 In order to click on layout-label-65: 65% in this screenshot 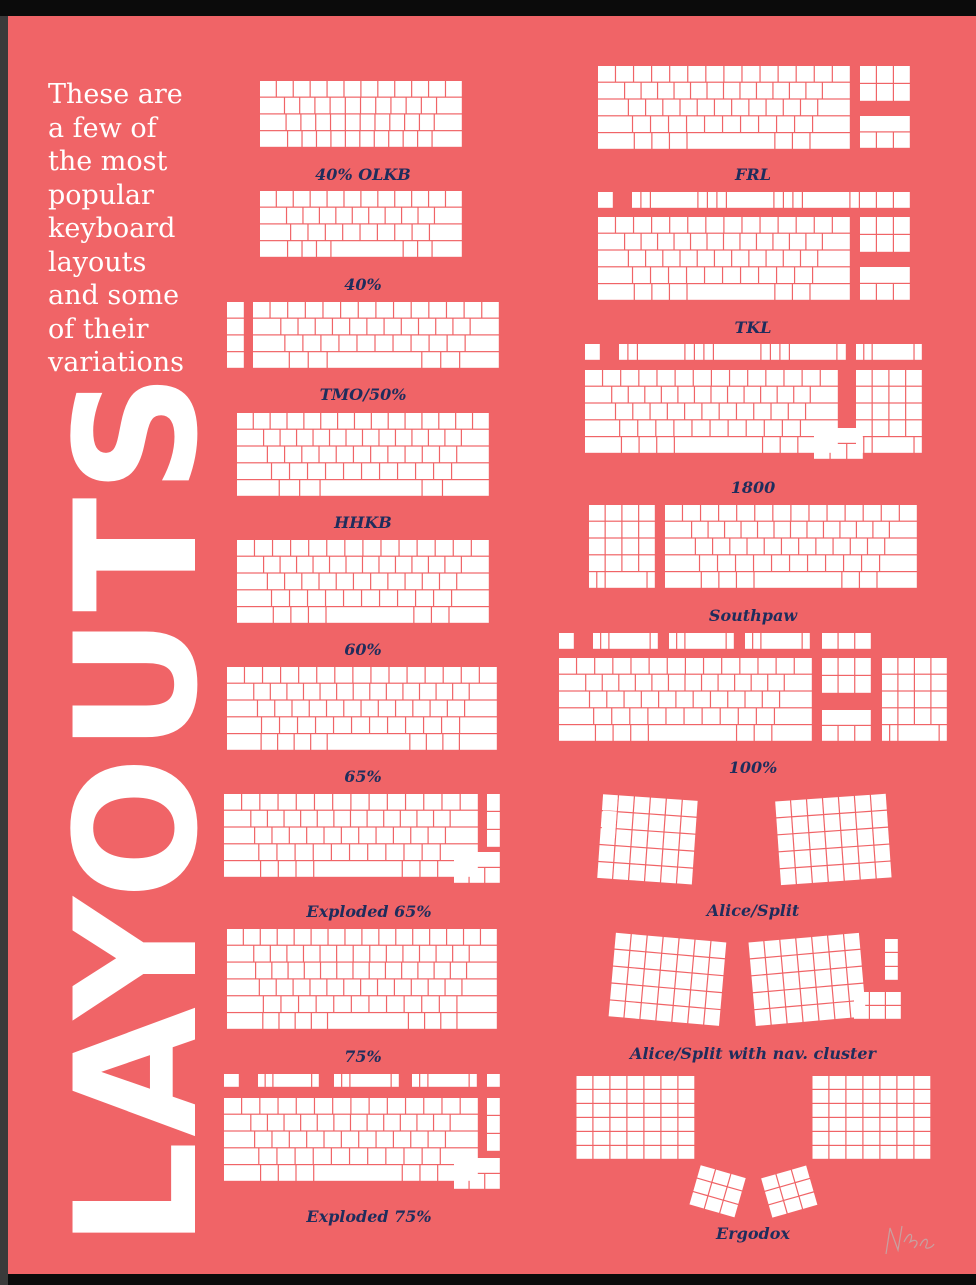, I will do `click(363, 776)`.